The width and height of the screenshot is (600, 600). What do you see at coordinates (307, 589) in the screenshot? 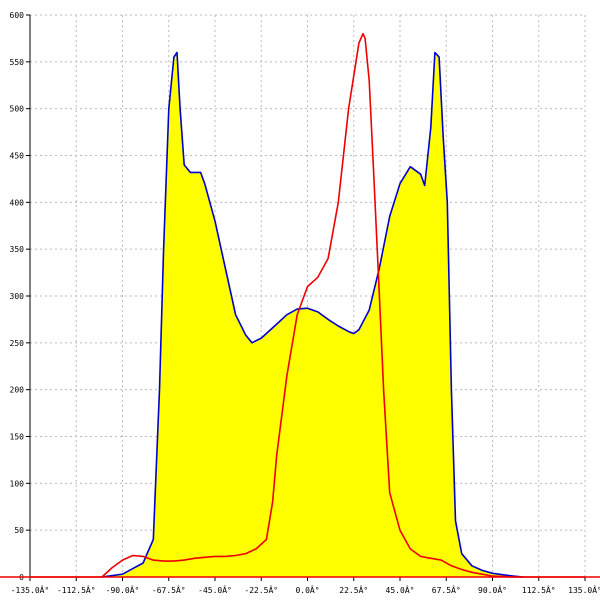
I see `x-tick-label: 0.0Â°` at bounding box center [307, 589].